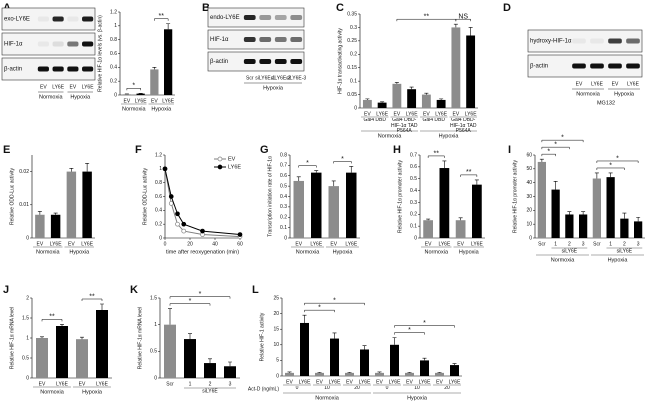 The width and height of the screenshot is (650, 418). I want to click on subgroup-label: 20, so click(357, 388).